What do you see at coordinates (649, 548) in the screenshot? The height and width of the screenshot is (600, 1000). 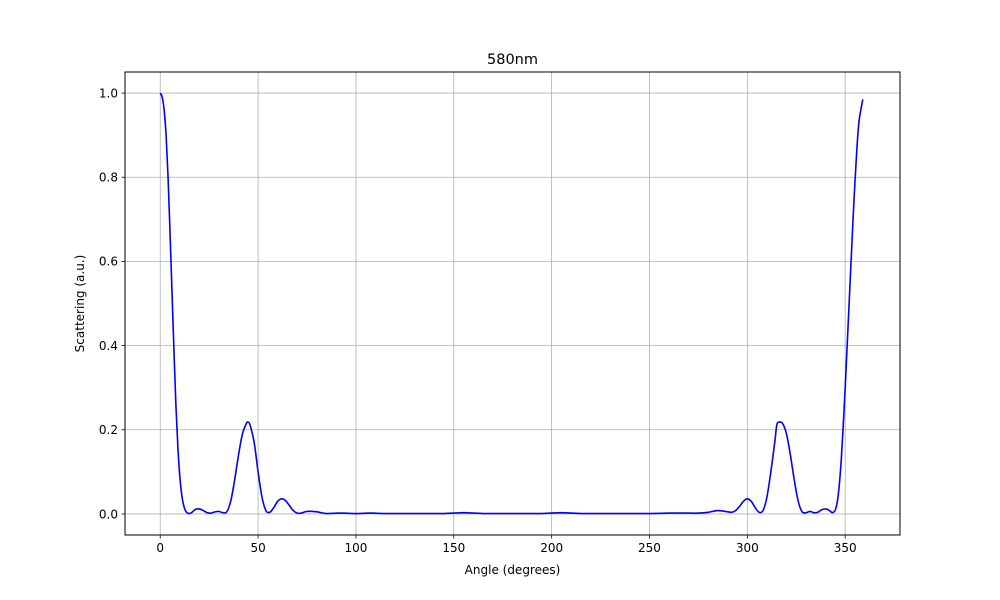 I see `x-tick-label: 250` at bounding box center [649, 548].